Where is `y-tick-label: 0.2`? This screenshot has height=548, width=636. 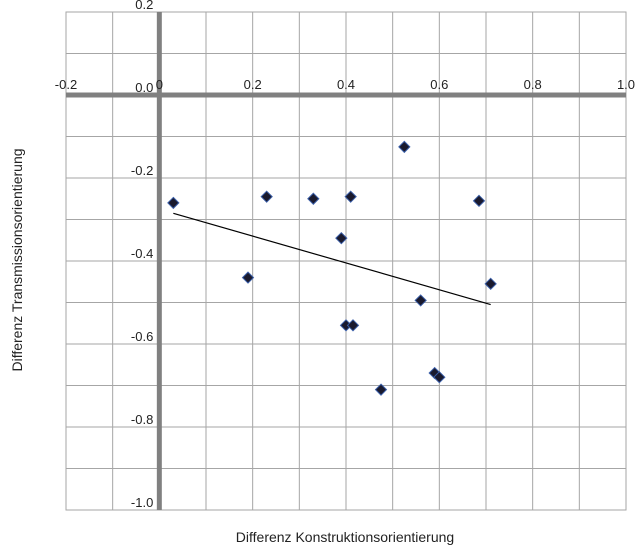 y-tick-label: 0.2 is located at coordinates (144, 6).